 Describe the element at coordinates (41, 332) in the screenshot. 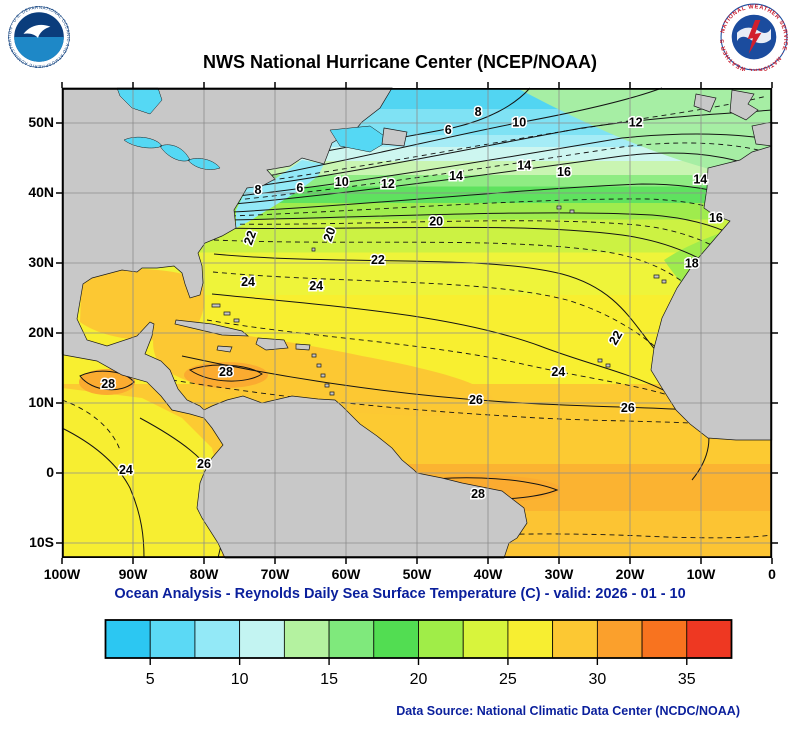

I see `lat-axis-label: 20N` at that location.